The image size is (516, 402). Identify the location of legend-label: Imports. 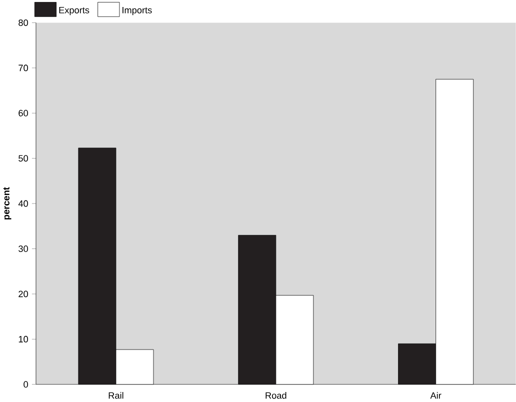
(137, 11).